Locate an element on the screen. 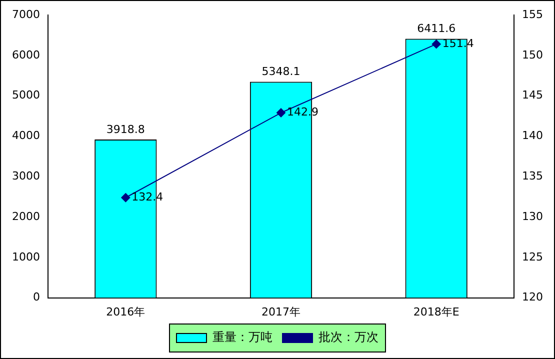 This screenshot has width=555, height=359. y-tick-label: 6000 is located at coordinates (26, 55).